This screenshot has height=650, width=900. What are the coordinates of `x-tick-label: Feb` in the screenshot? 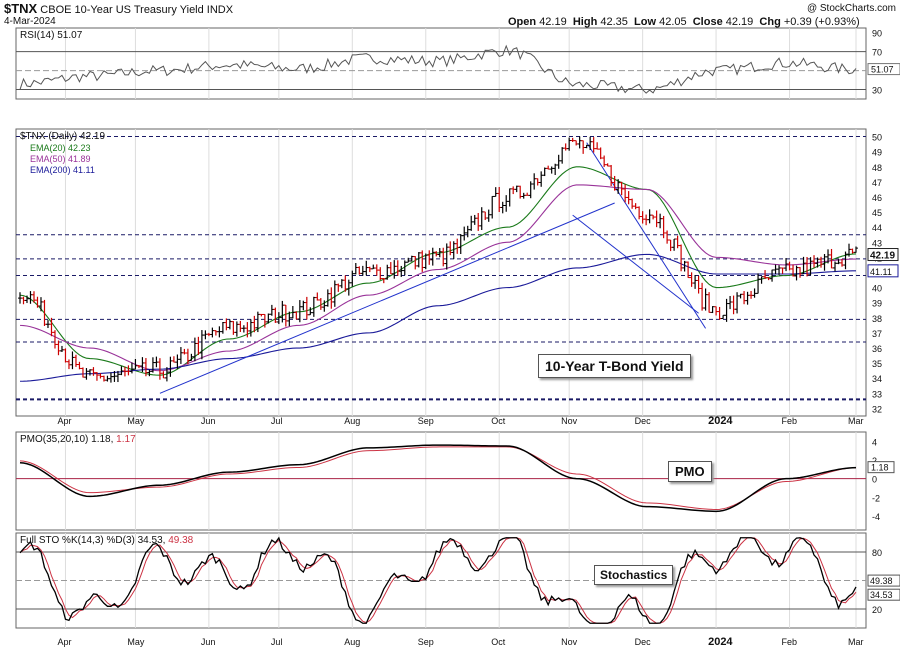 It's located at (790, 642).